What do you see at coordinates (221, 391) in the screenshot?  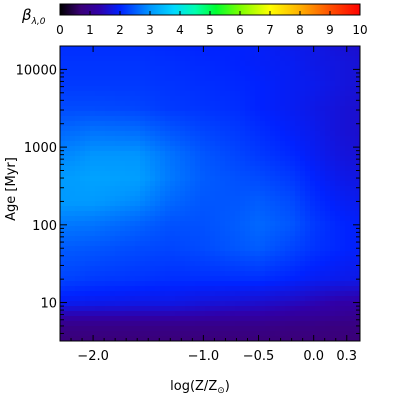 I see `x-axis-title-sun: ⊙` at bounding box center [221, 391].